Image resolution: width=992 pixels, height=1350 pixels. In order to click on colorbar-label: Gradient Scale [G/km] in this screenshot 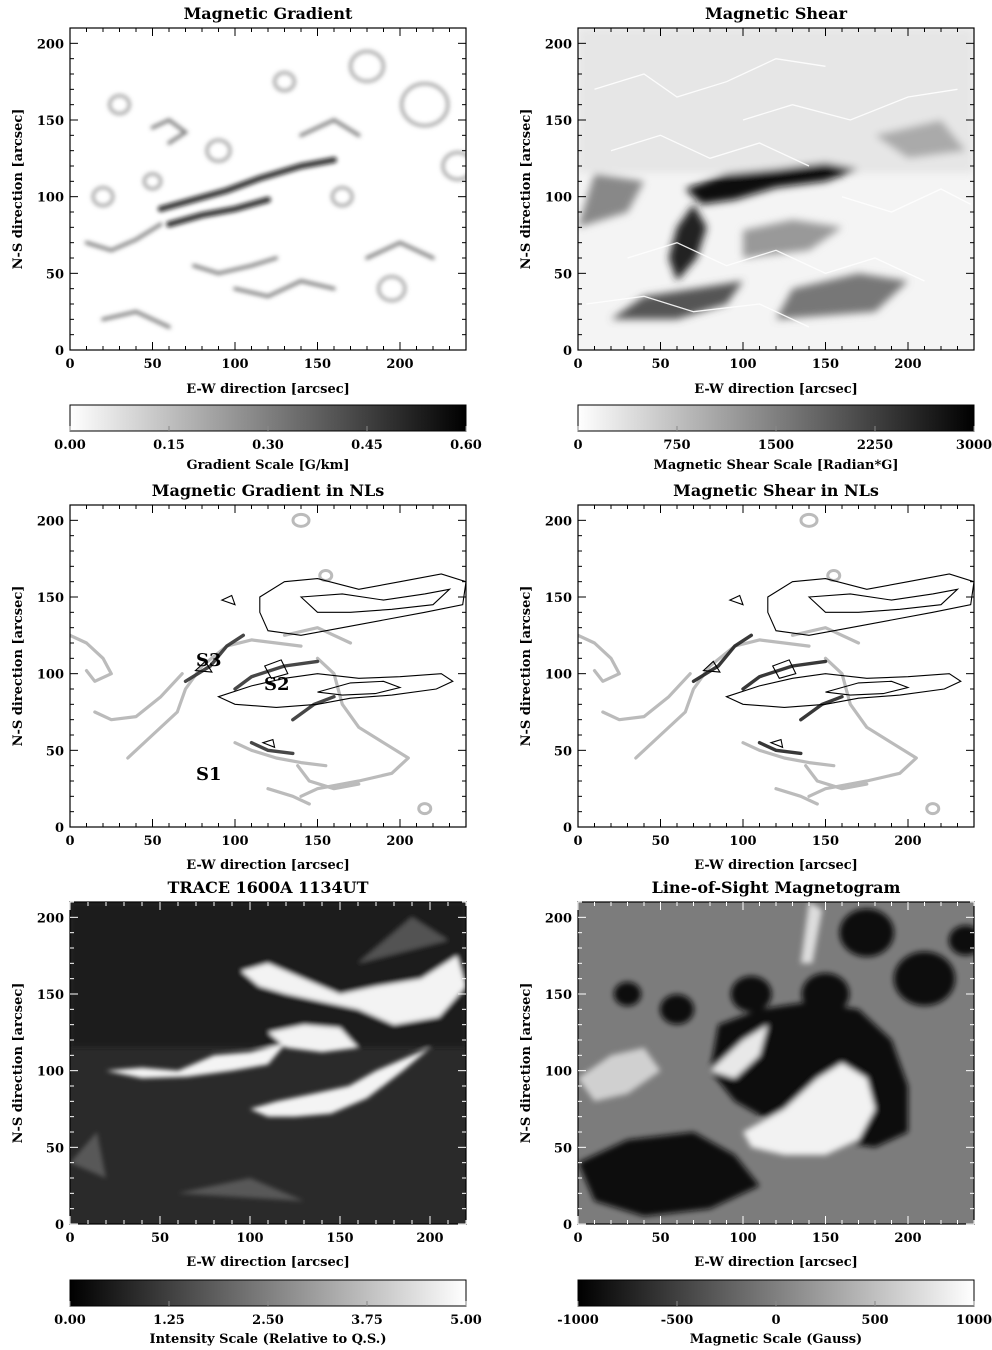, I will do `click(267, 465)`.